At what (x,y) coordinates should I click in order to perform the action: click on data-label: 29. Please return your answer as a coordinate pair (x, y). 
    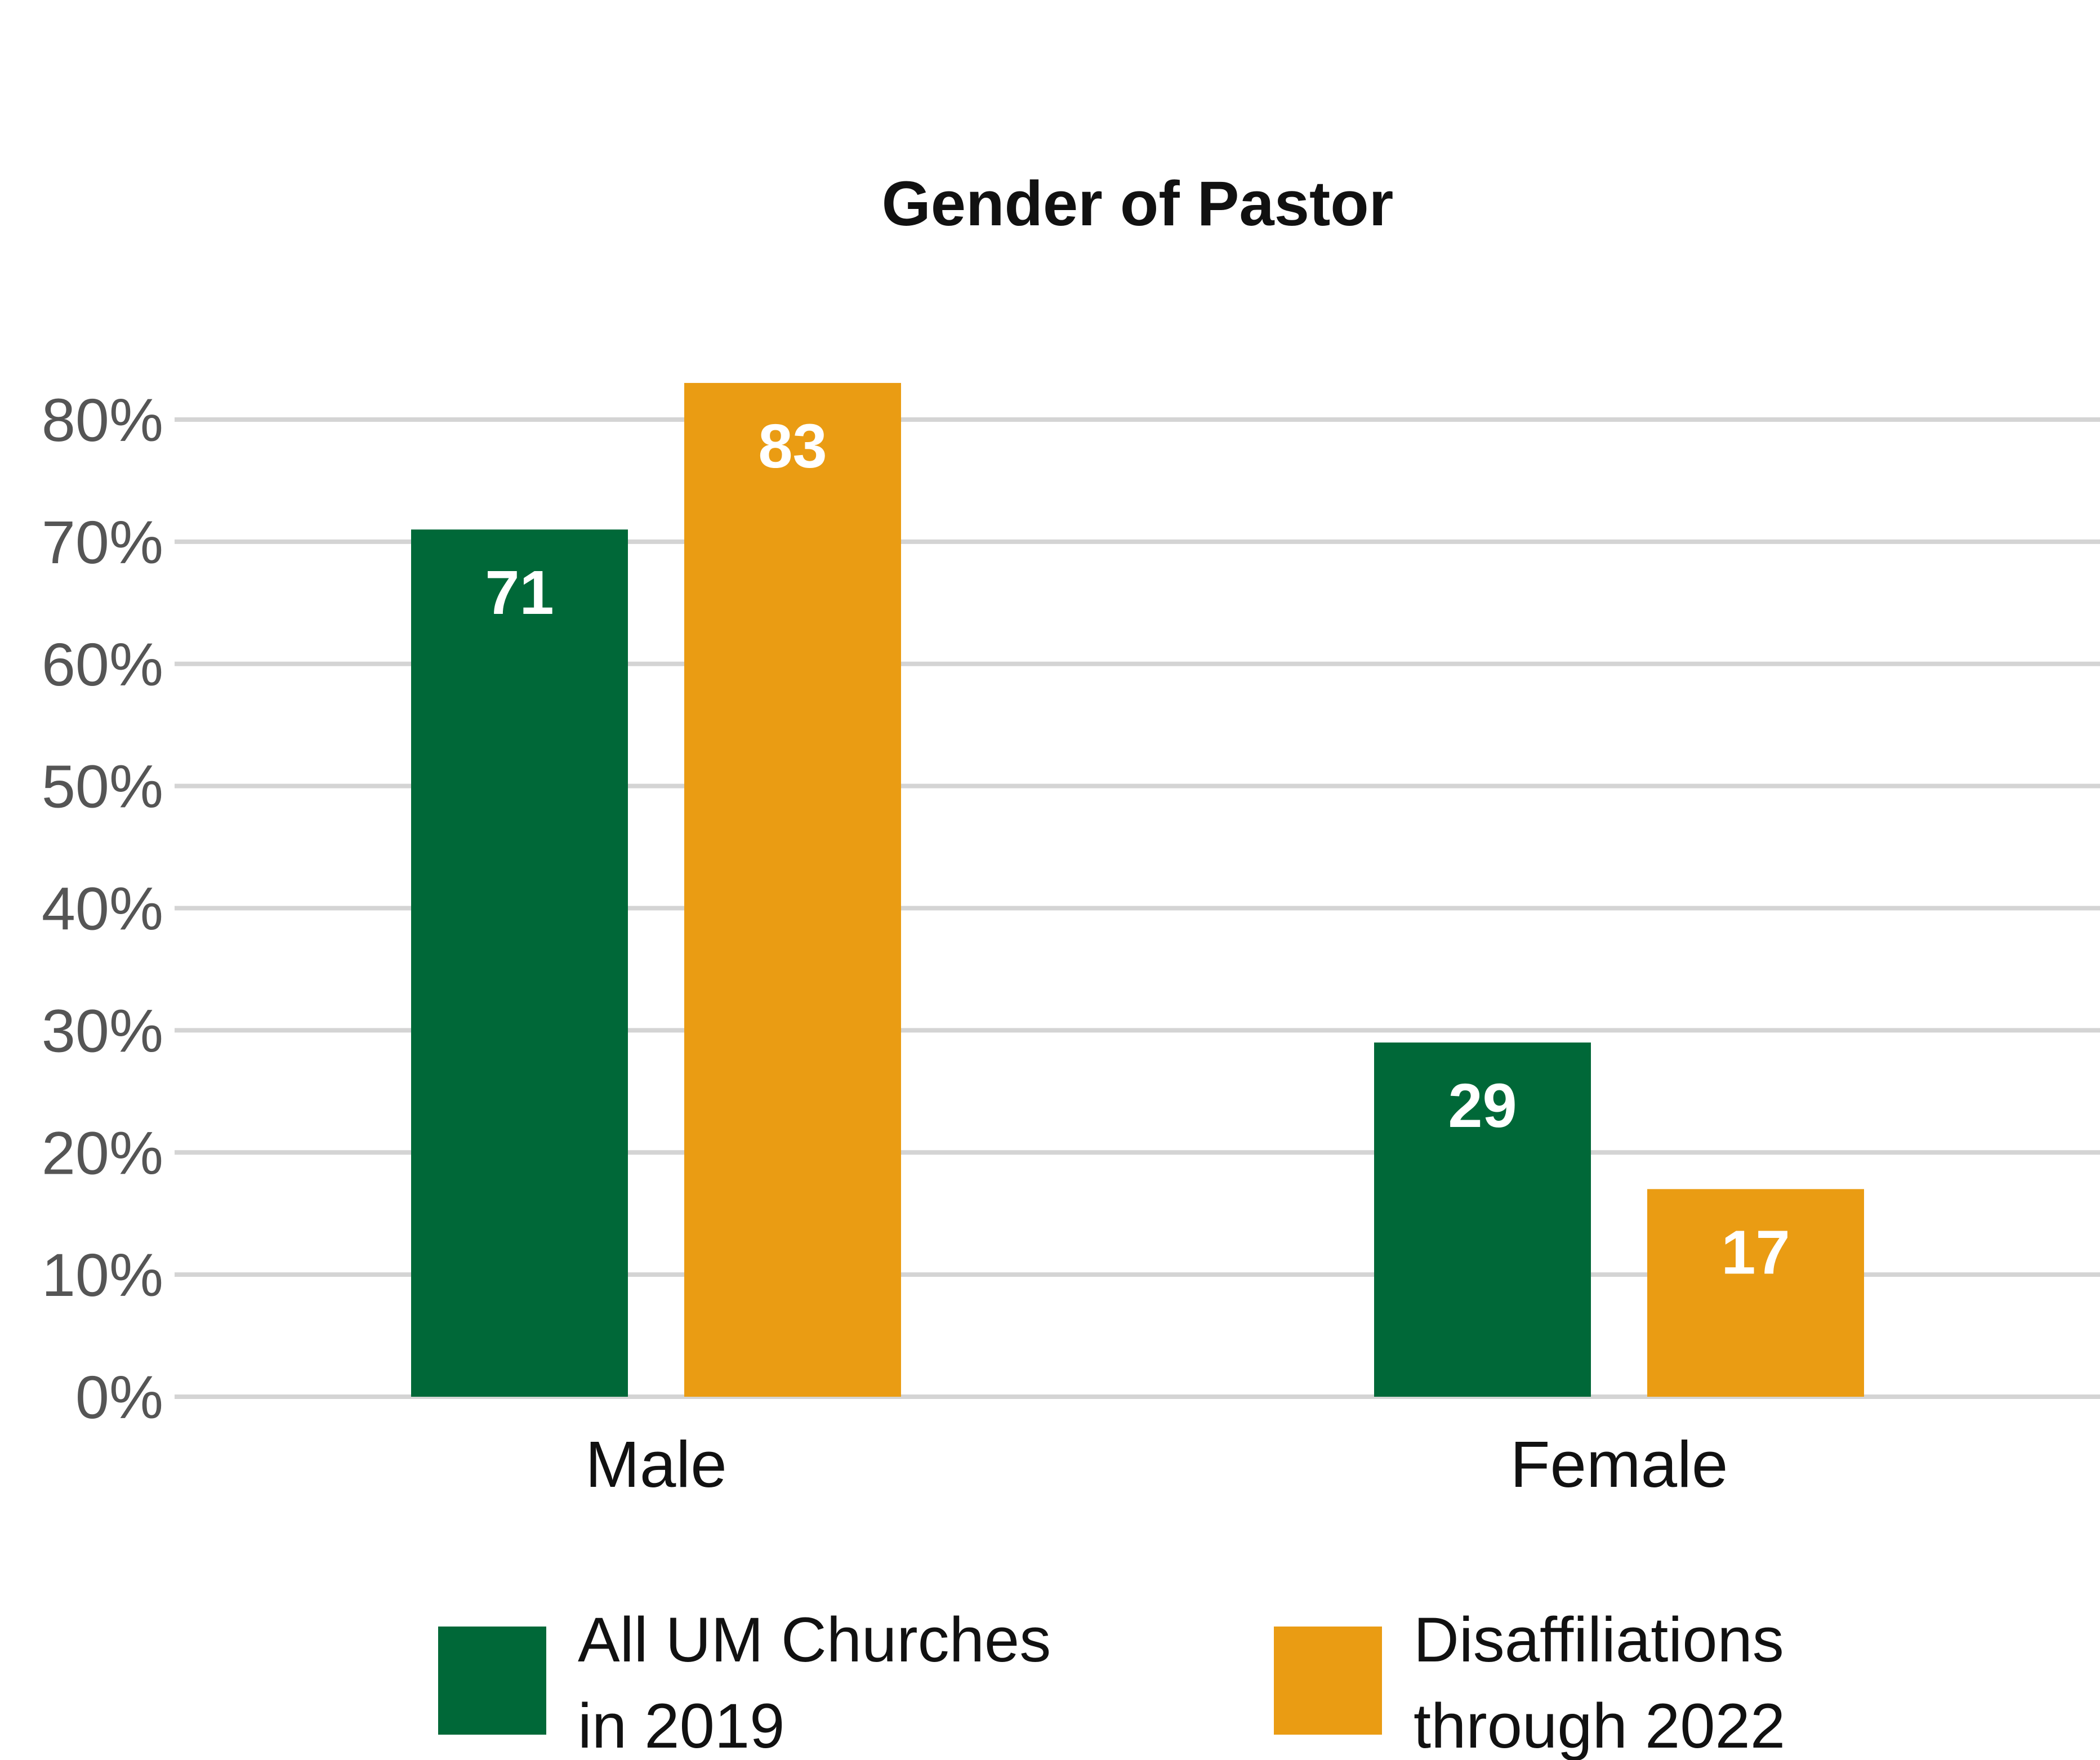
    Looking at the image, I should click on (1482, 1105).